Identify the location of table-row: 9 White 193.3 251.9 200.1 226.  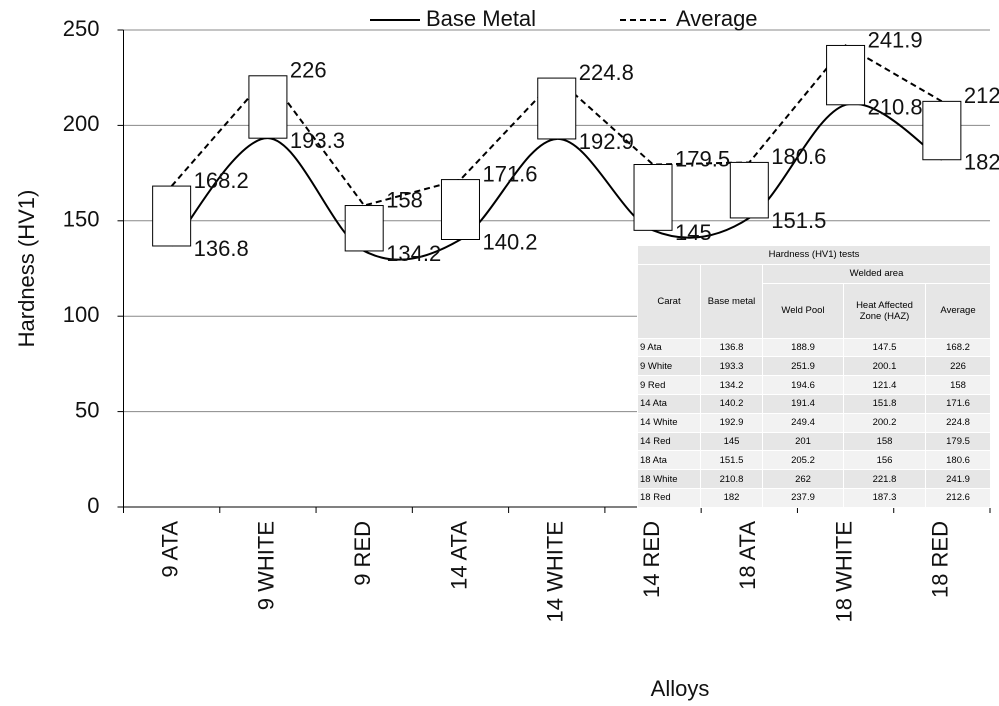
(814, 366).